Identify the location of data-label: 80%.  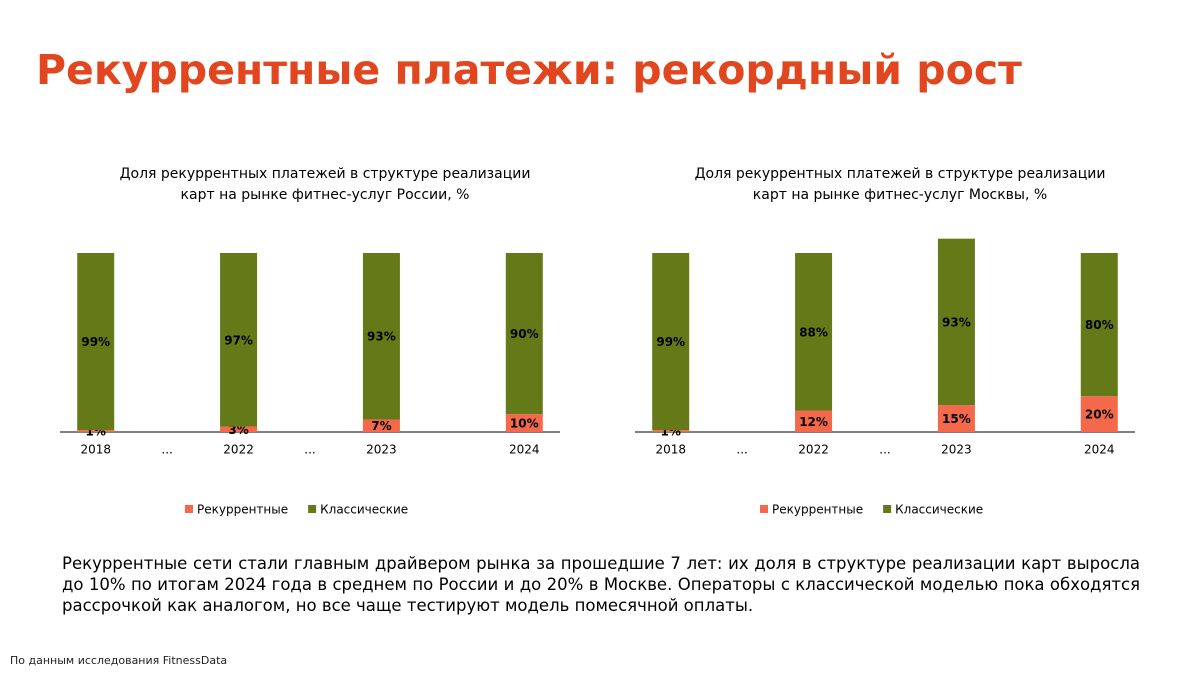
(1099, 325).